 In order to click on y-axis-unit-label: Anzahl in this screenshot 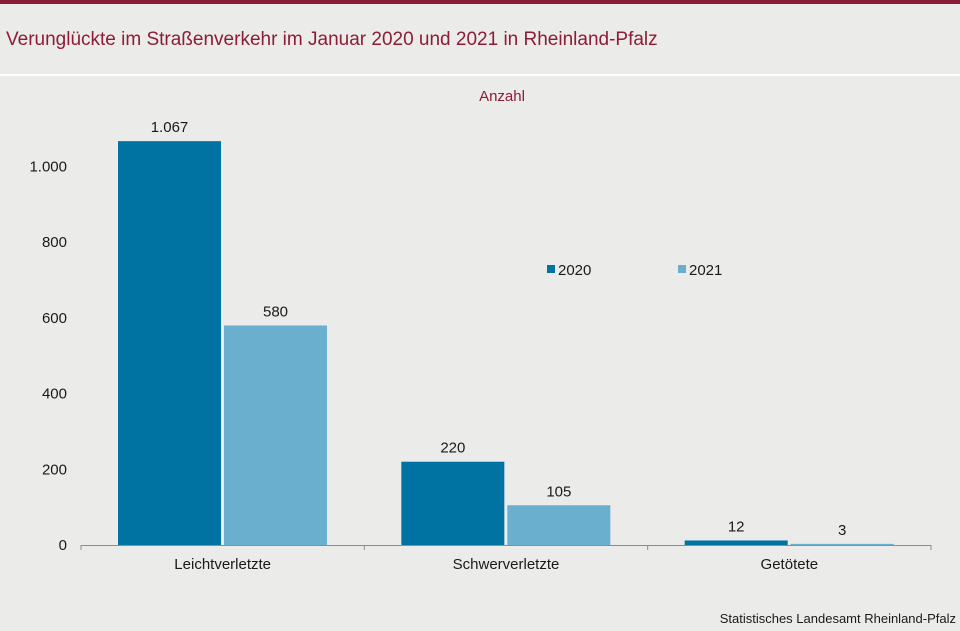, I will do `click(502, 96)`.